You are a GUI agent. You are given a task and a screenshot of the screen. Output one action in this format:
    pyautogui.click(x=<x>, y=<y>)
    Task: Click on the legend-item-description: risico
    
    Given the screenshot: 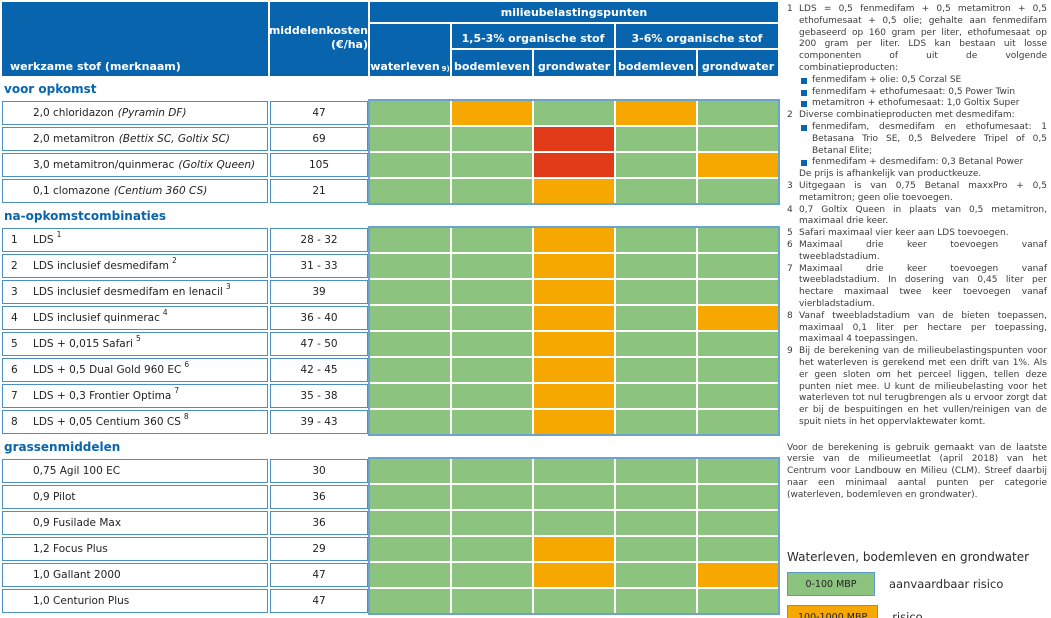 What is the action you would take?
    pyautogui.click(x=907, y=613)
    